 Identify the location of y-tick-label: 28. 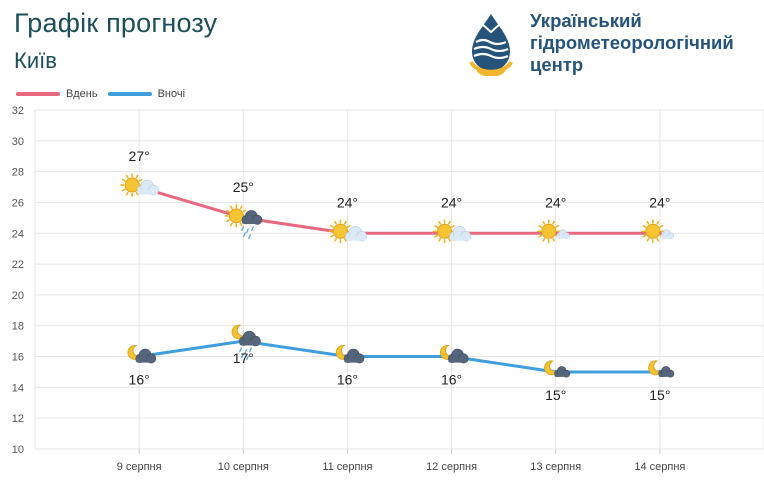
(18, 173).